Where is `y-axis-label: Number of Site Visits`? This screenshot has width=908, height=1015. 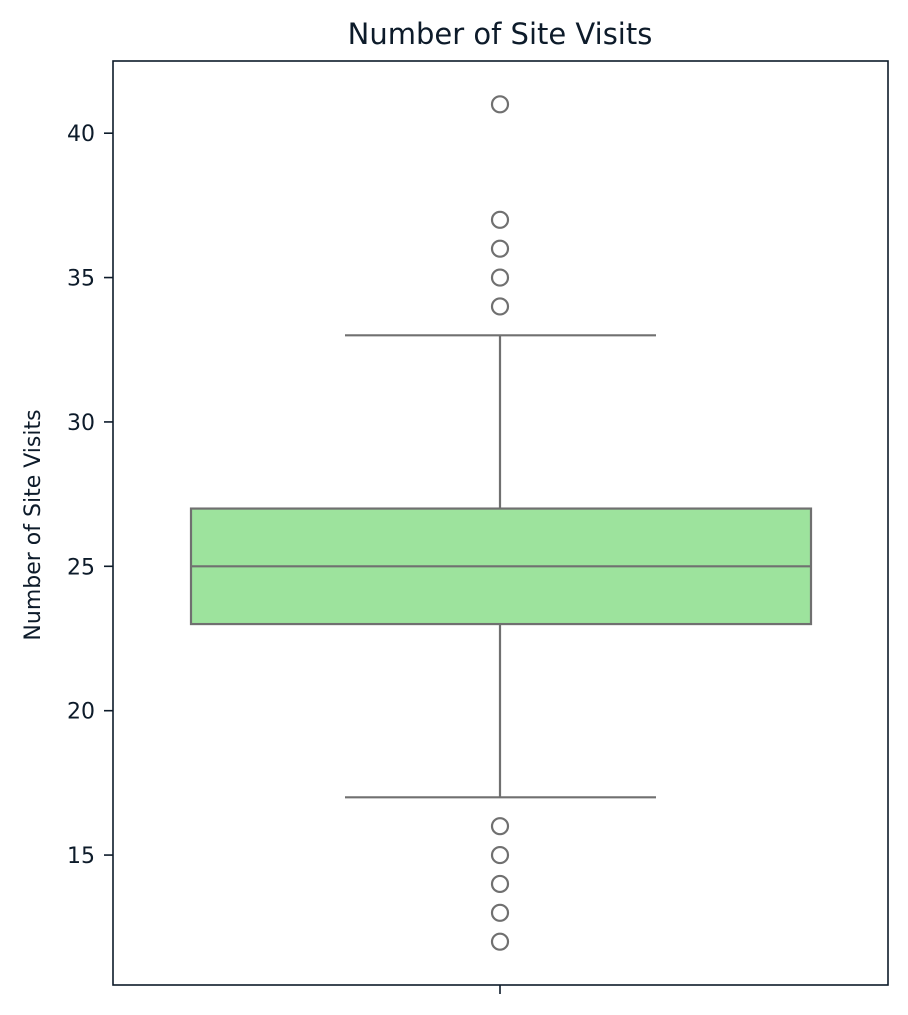
y-axis-label: Number of Site Visits is located at coordinates (33, 524).